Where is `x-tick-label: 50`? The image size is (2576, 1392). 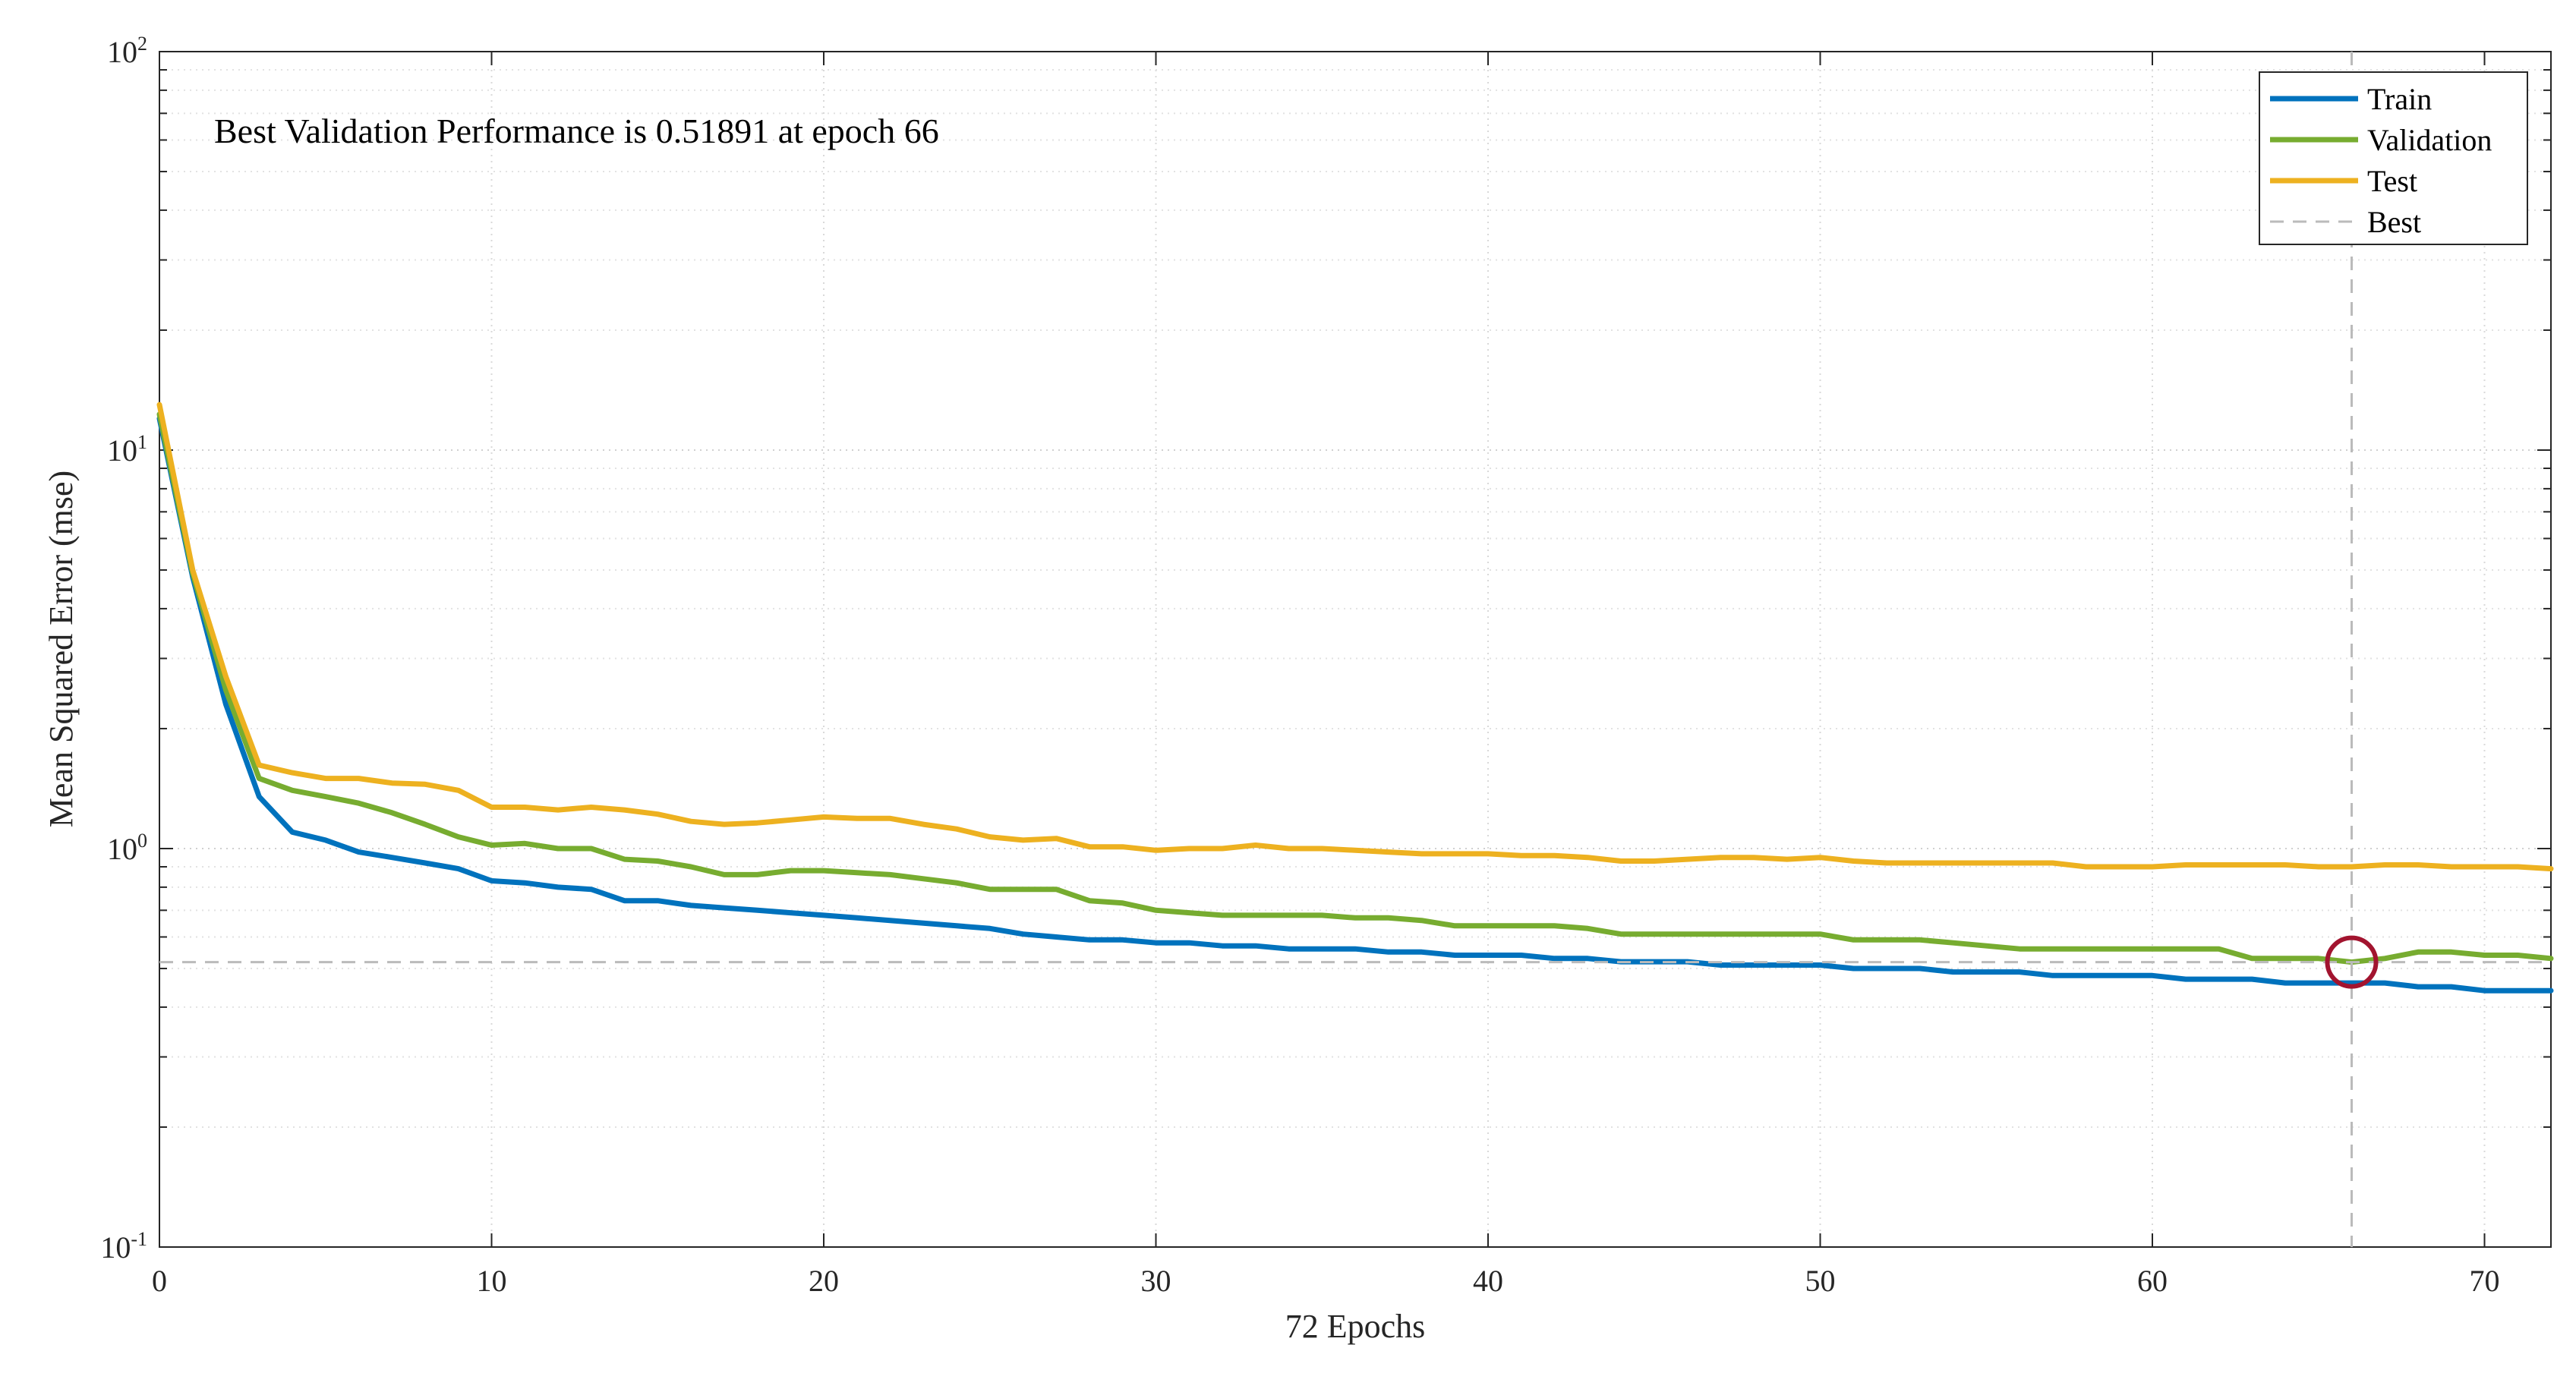 x-tick-label: 50 is located at coordinates (1820, 1281).